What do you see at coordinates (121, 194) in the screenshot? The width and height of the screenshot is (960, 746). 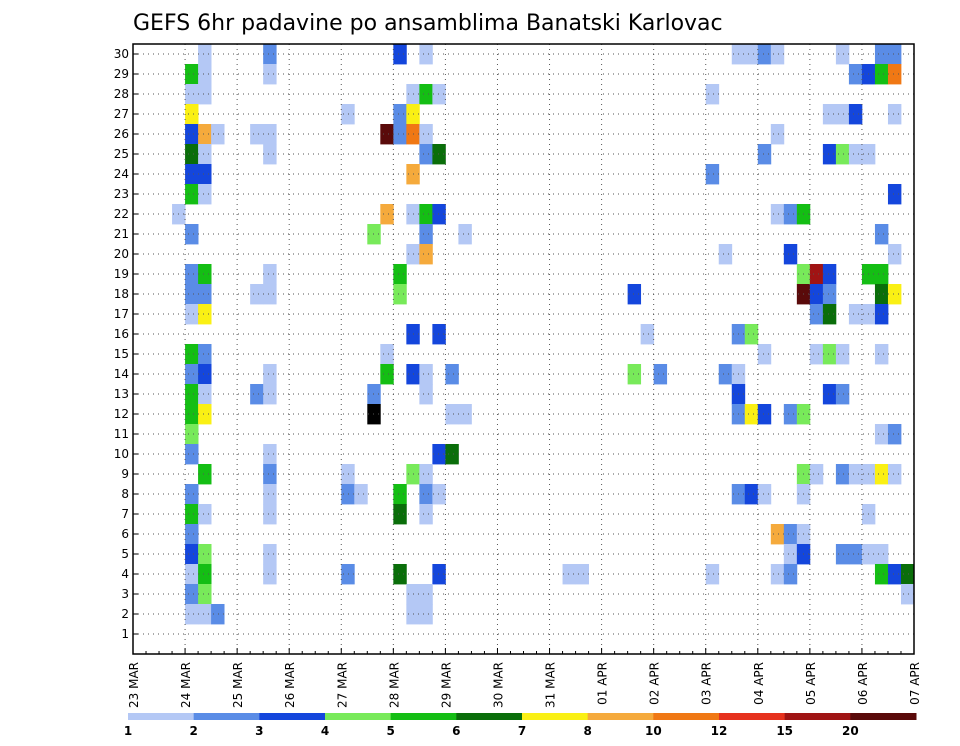 I see `y-tick-label: 23` at bounding box center [121, 194].